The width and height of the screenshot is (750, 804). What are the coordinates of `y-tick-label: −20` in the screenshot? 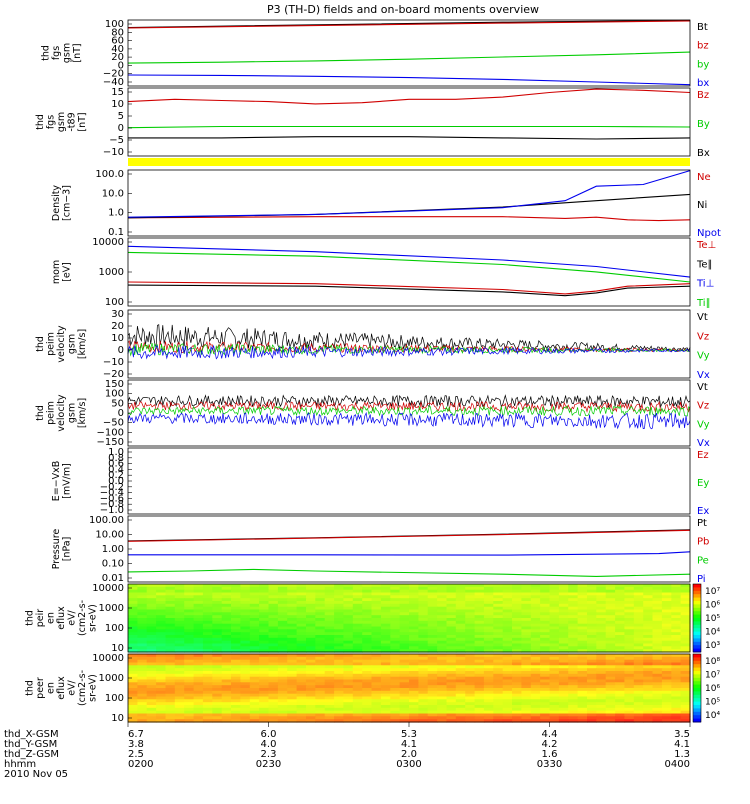 It's located at (113, 374).